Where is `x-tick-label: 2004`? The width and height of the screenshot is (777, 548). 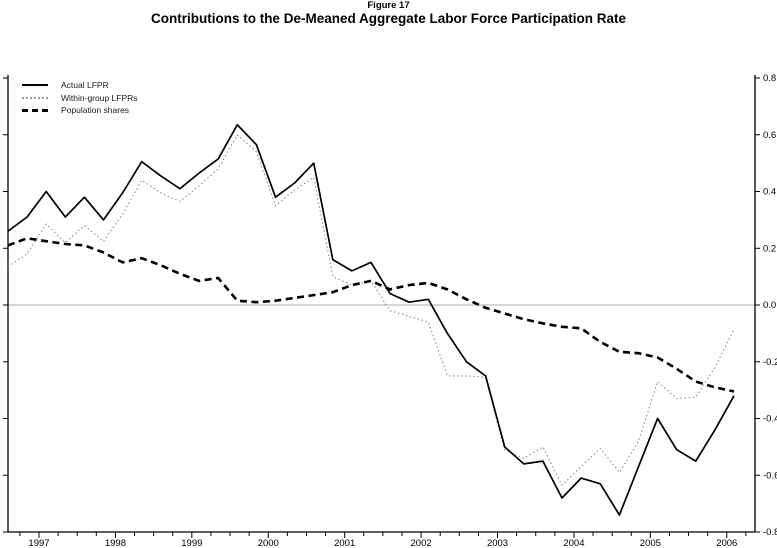
x-tick-label: 2004 is located at coordinates (573, 543).